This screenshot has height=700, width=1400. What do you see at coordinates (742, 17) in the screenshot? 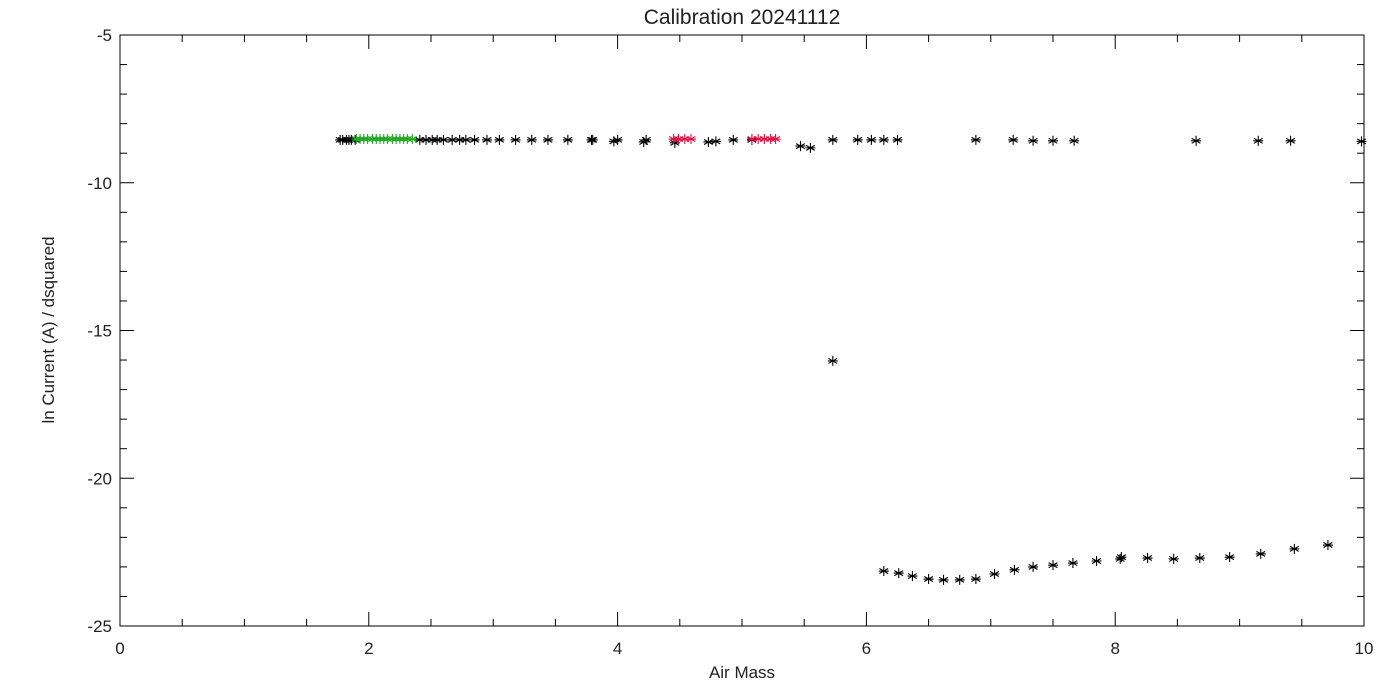
I see `chart-title: Calibration 20241112` at bounding box center [742, 17].